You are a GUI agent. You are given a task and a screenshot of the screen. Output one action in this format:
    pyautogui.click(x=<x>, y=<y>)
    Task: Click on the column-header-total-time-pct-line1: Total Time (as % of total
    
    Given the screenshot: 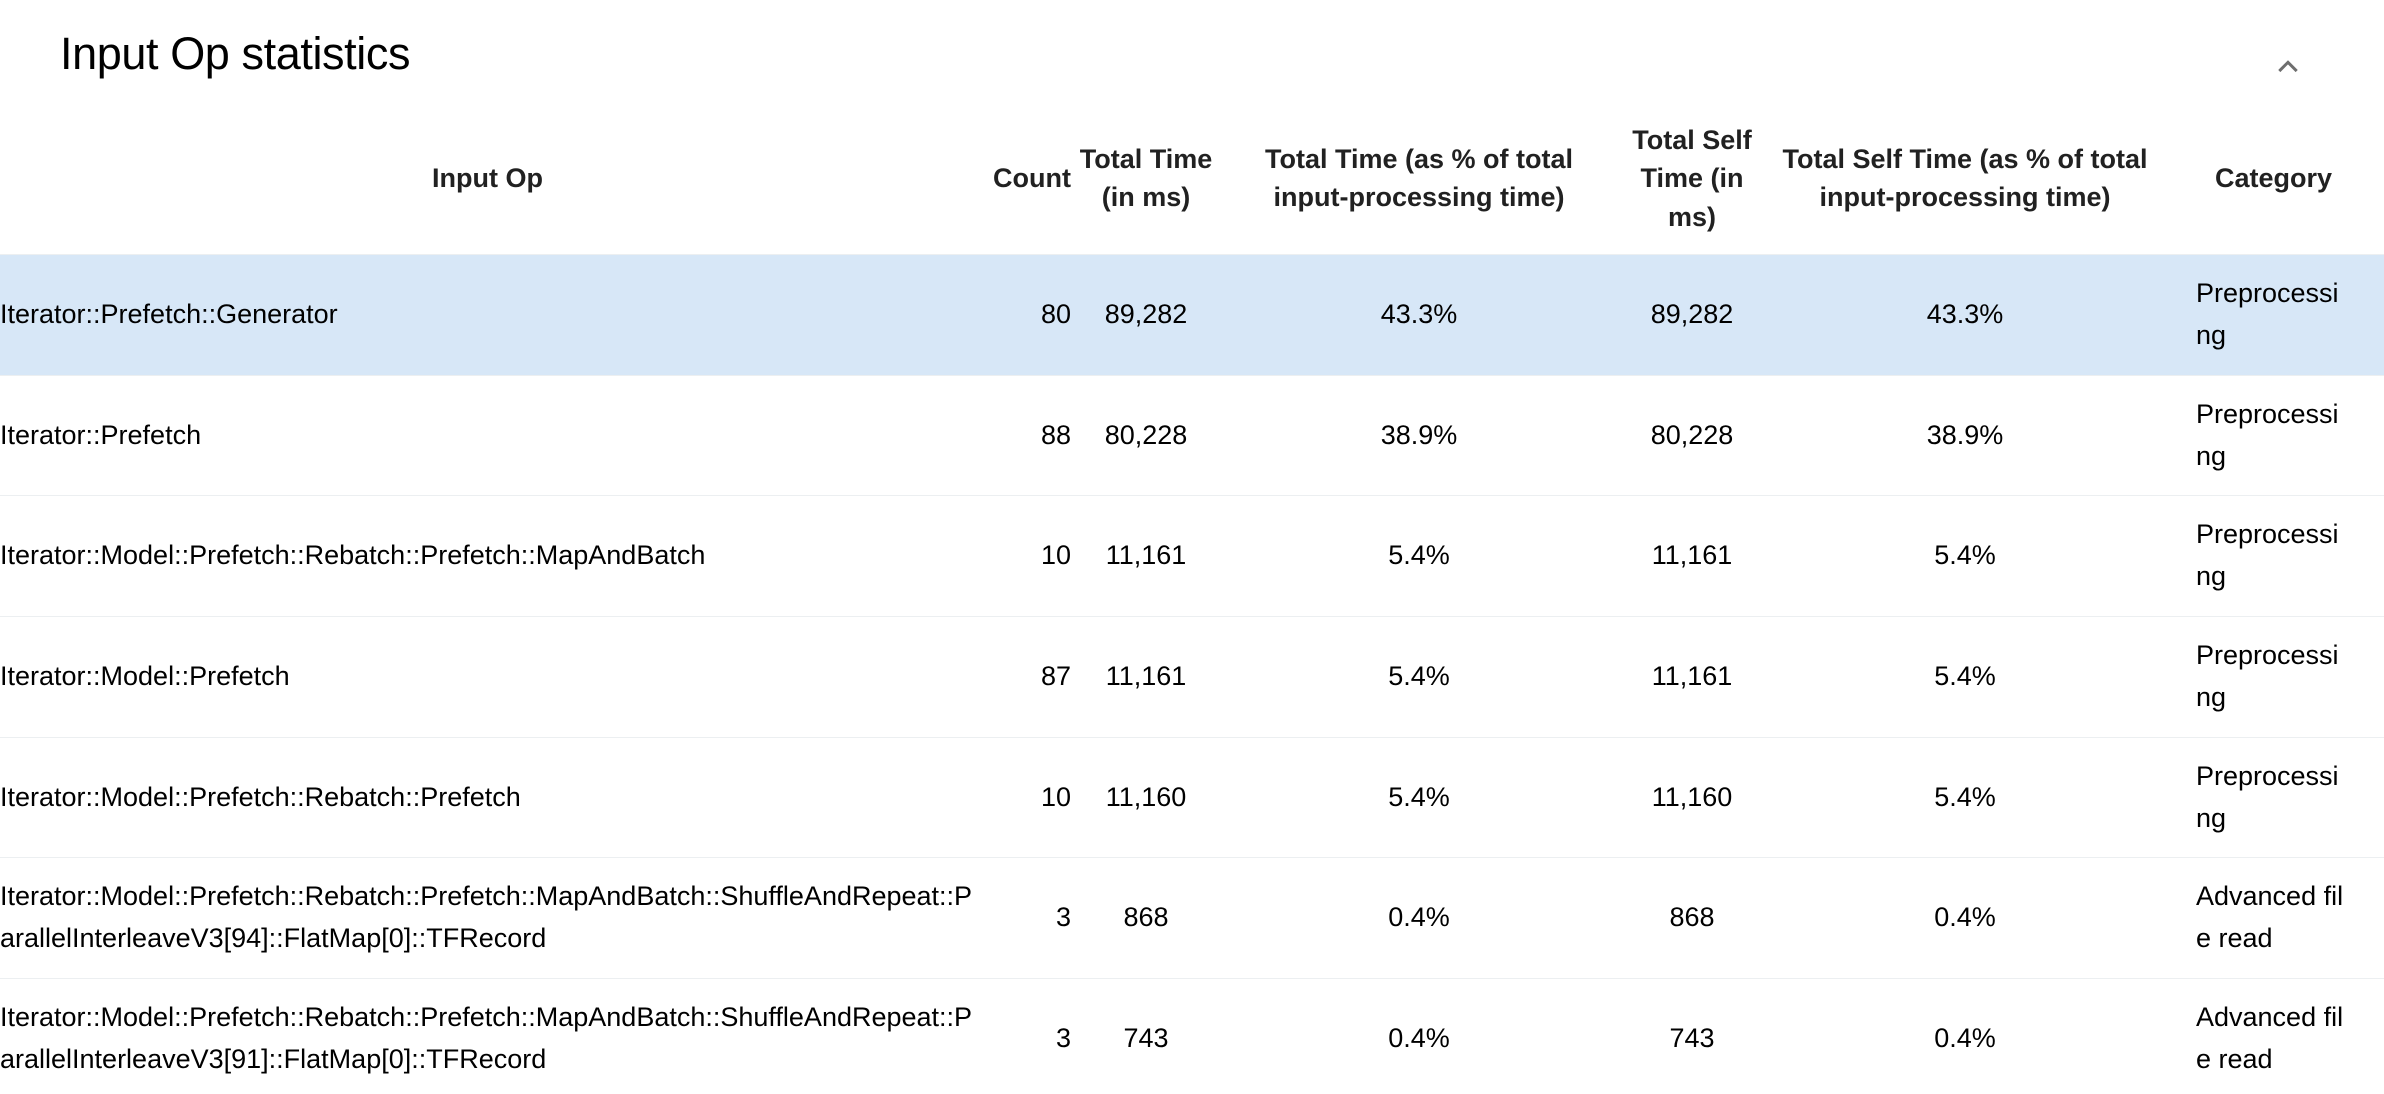 What is the action you would take?
    pyautogui.click(x=1419, y=159)
    